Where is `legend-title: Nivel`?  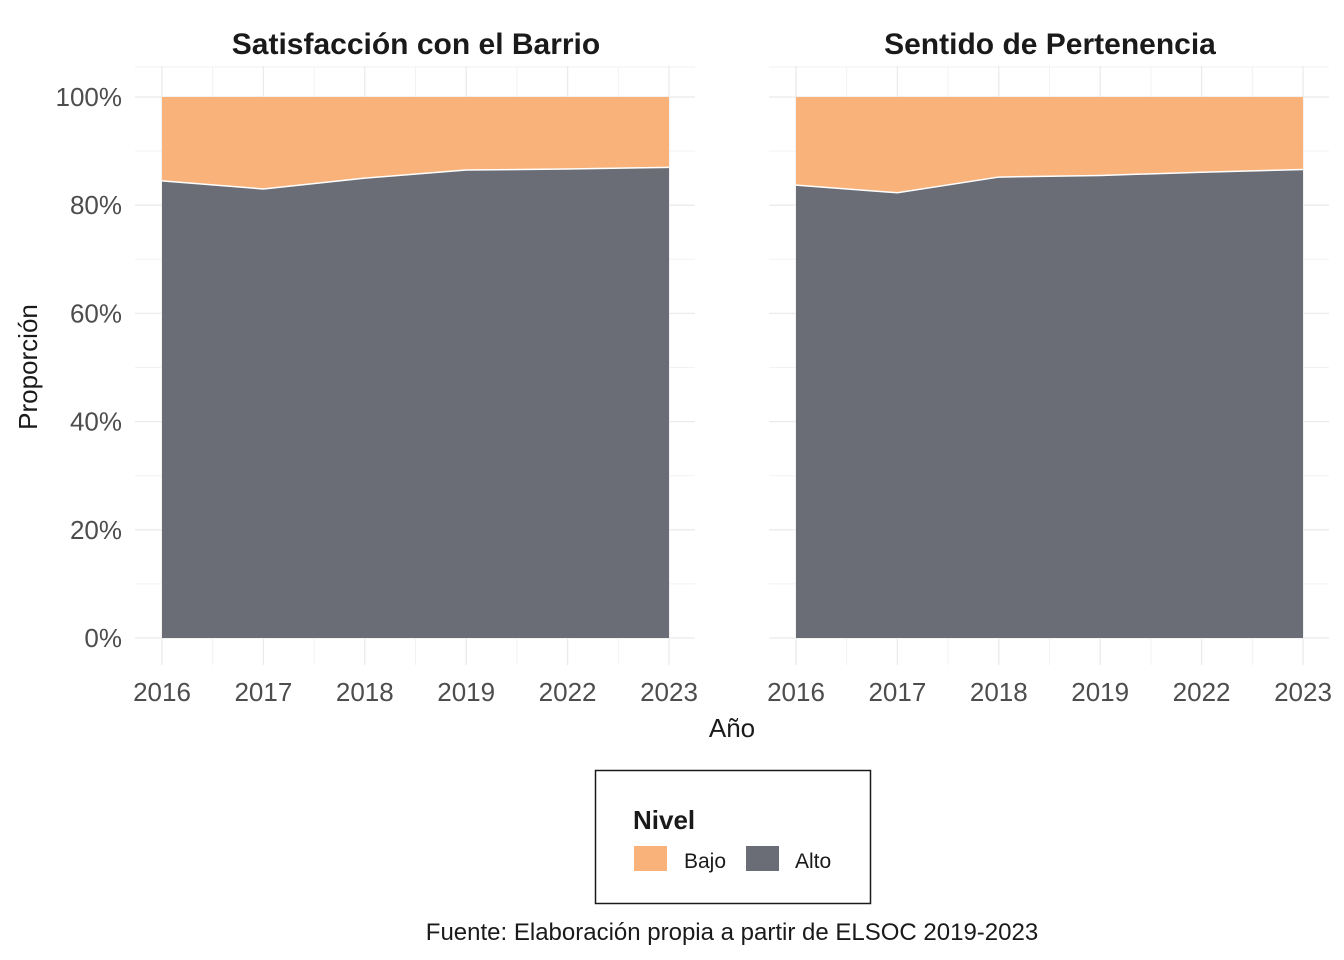
legend-title: Nivel is located at coordinates (664, 820).